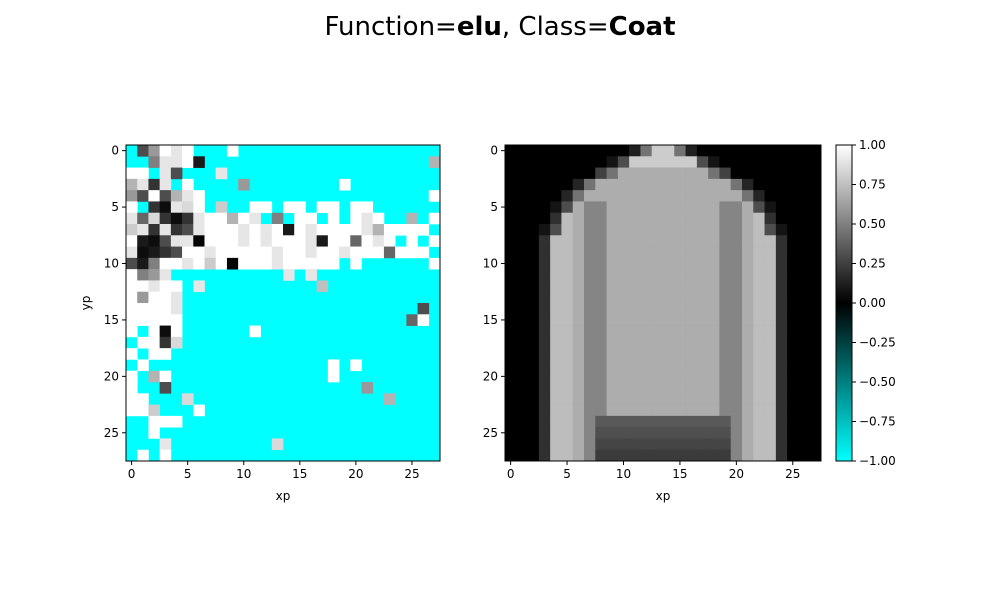 The image size is (1000, 600). What do you see at coordinates (642, 27) in the screenshot?
I see `title-class: Coat` at bounding box center [642, 27].